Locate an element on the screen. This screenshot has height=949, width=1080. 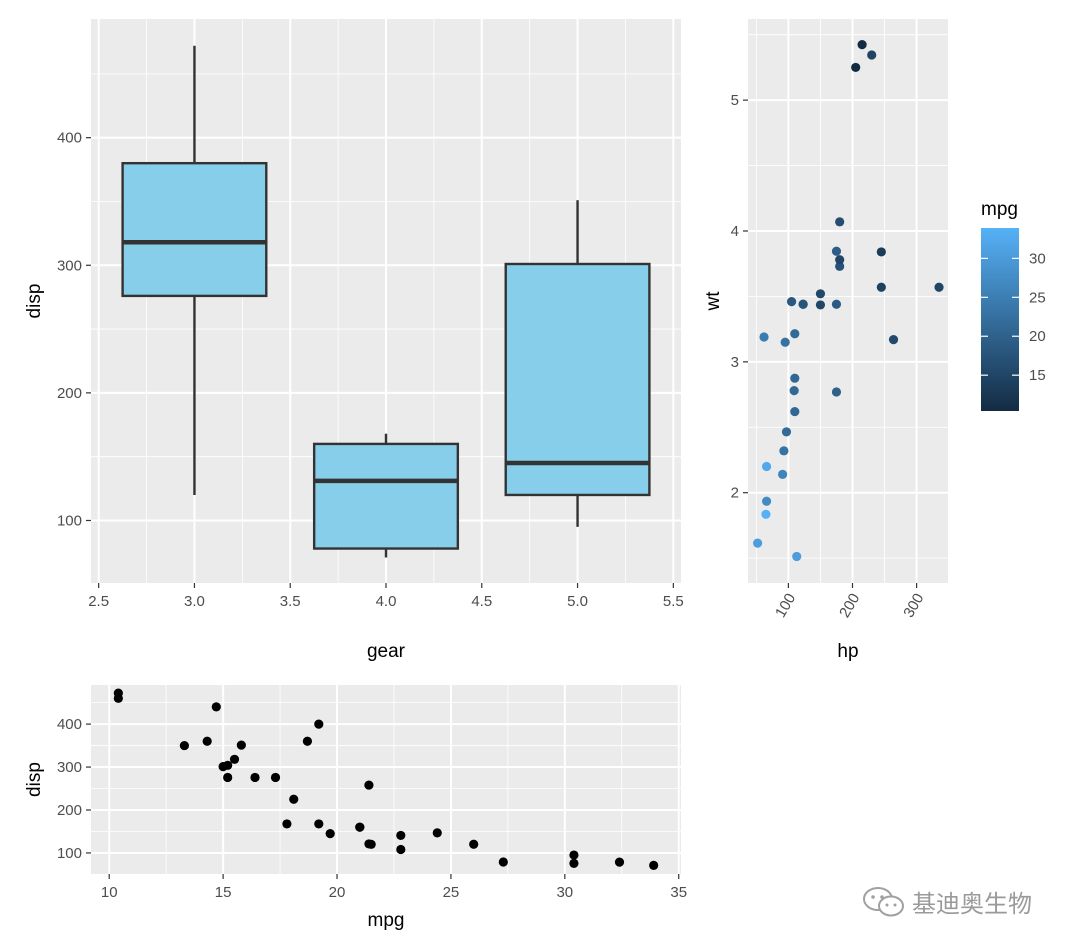
x-tick-label: 35 is located at coordinates (678, 892).